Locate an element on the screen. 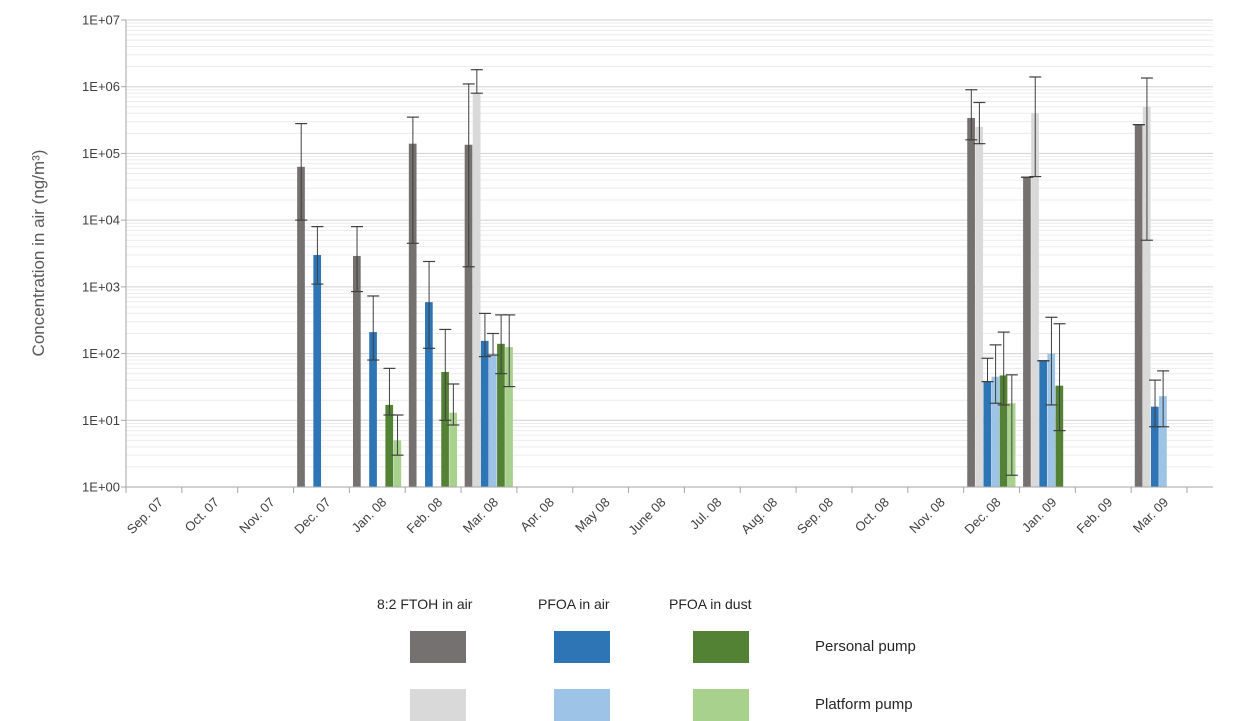 The width and height of the screenshot is (1233, 721). y-tick-label: 1E+03 is located at coordinates (101, 286).